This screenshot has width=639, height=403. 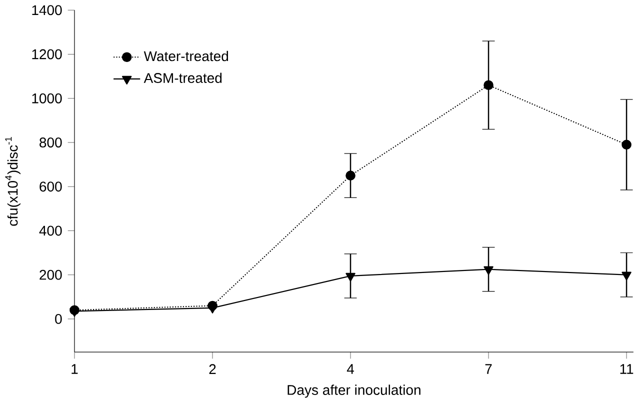 What do you see at coordinates (354, 391) in the screenshot?
I see `x-axis-title: Days after inoculation` at bounding box center [354, 391].